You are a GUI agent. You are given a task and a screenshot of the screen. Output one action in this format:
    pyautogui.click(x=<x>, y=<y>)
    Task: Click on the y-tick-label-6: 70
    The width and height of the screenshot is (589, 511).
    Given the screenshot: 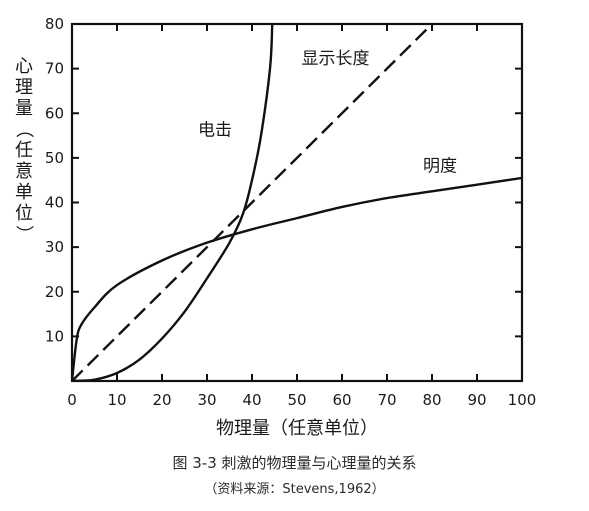 What is the action you would take?
    pyautogui.click(x=54, y=69)
    